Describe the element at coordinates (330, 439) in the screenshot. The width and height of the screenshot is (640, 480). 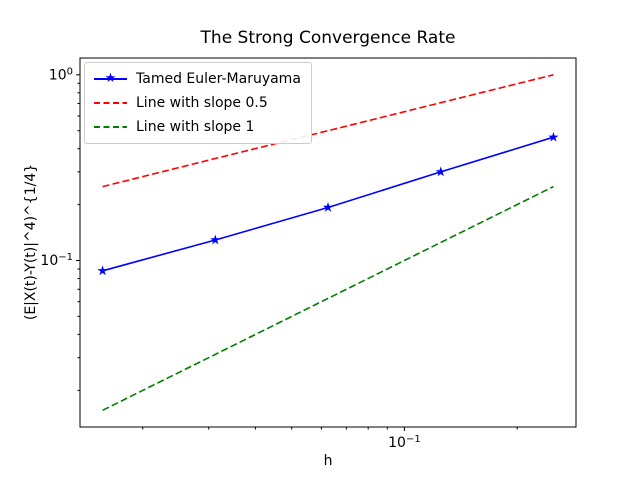
I see `x-axis-ticks: 10−1` at that location.